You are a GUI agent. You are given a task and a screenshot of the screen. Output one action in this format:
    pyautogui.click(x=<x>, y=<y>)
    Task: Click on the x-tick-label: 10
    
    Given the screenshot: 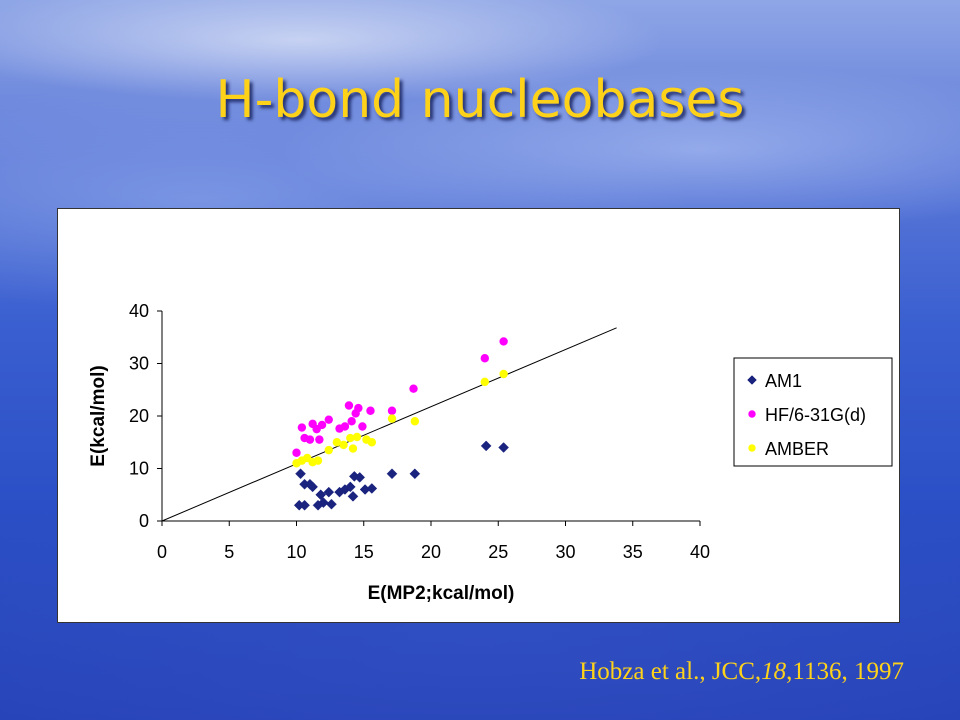 What is the action you would take?
    pyautogui.click(x=296, y=552)
    